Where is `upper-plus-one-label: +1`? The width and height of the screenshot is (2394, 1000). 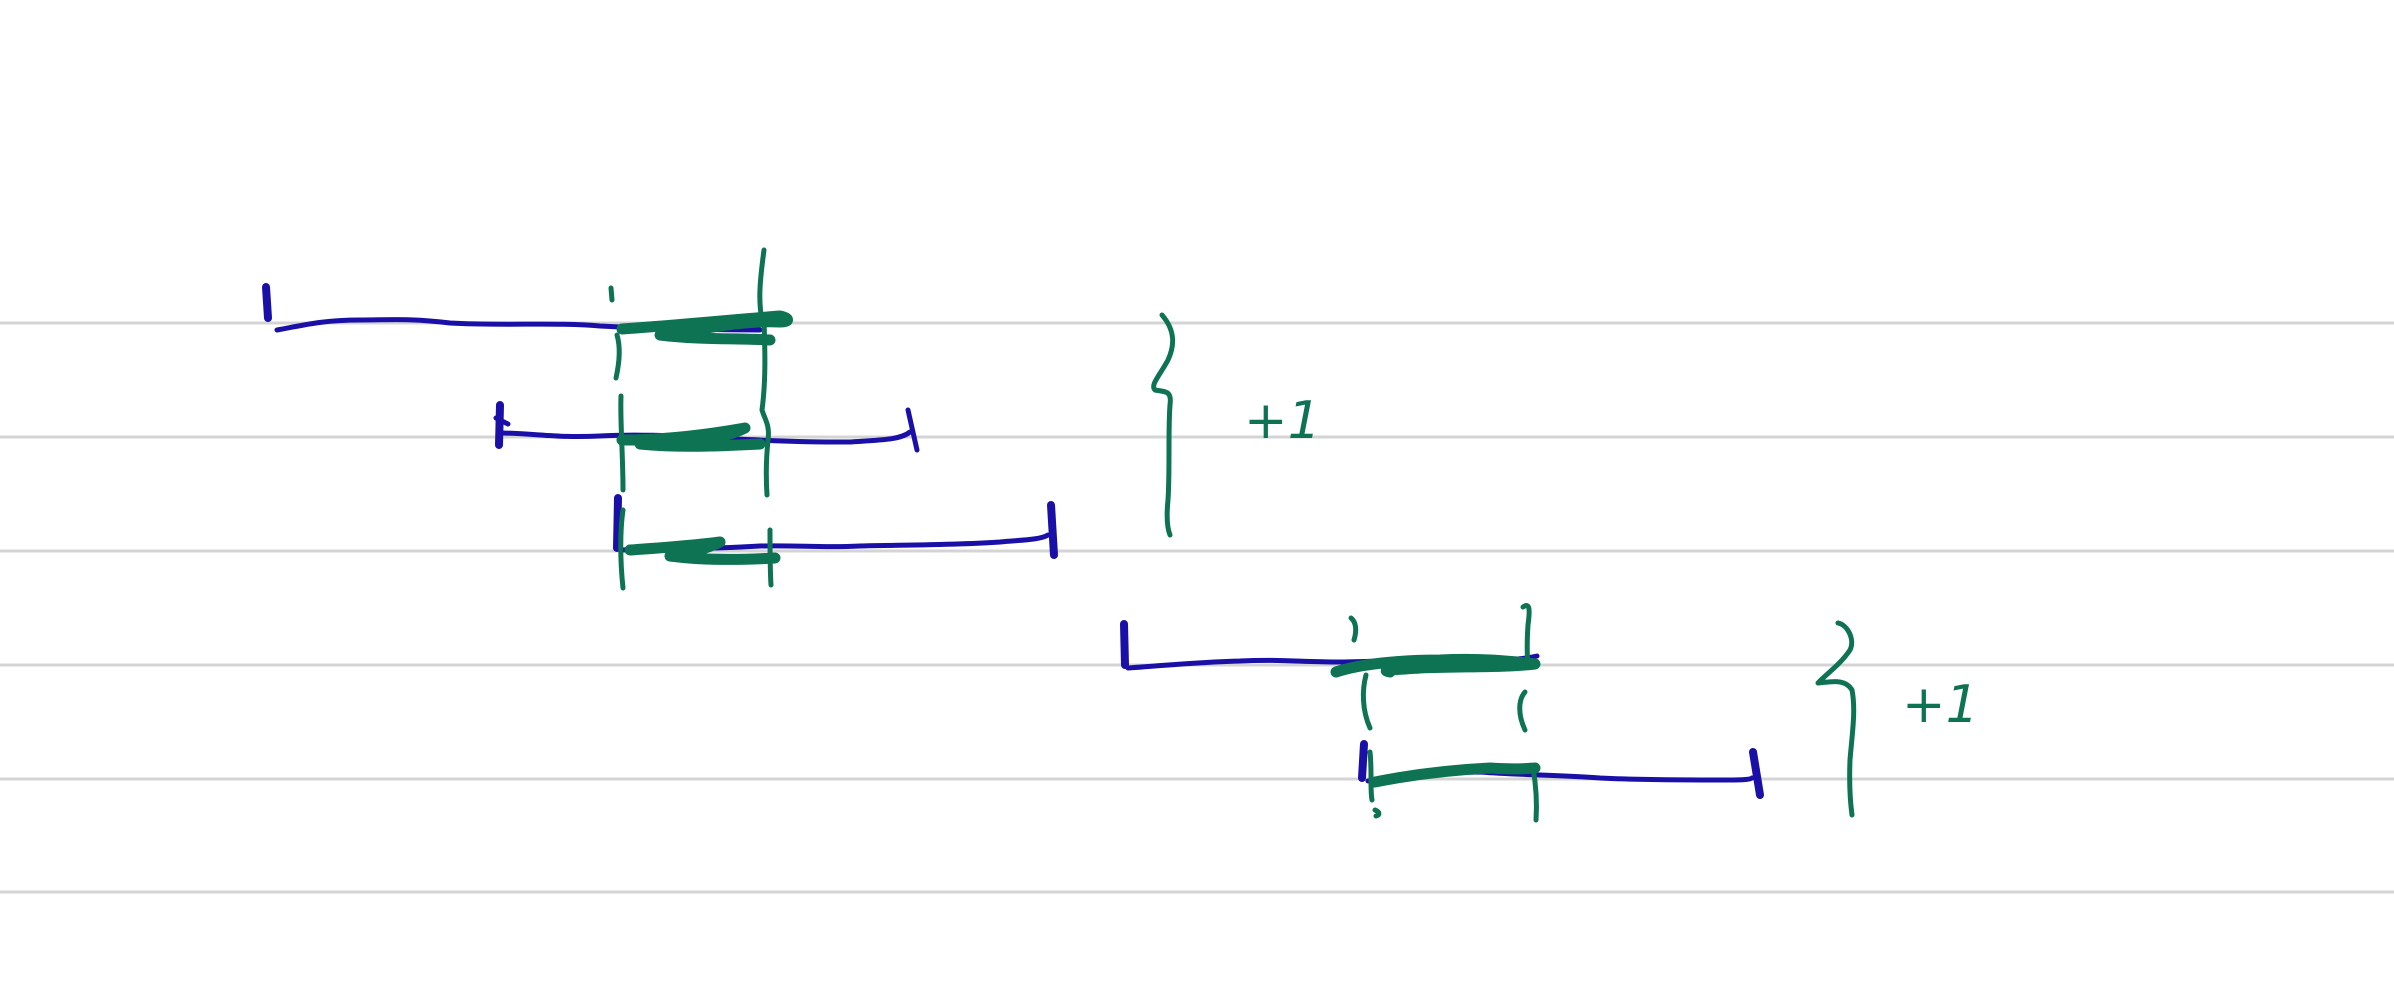
upper-plus-one-label: +1 is located at coordinates (1282, 421).